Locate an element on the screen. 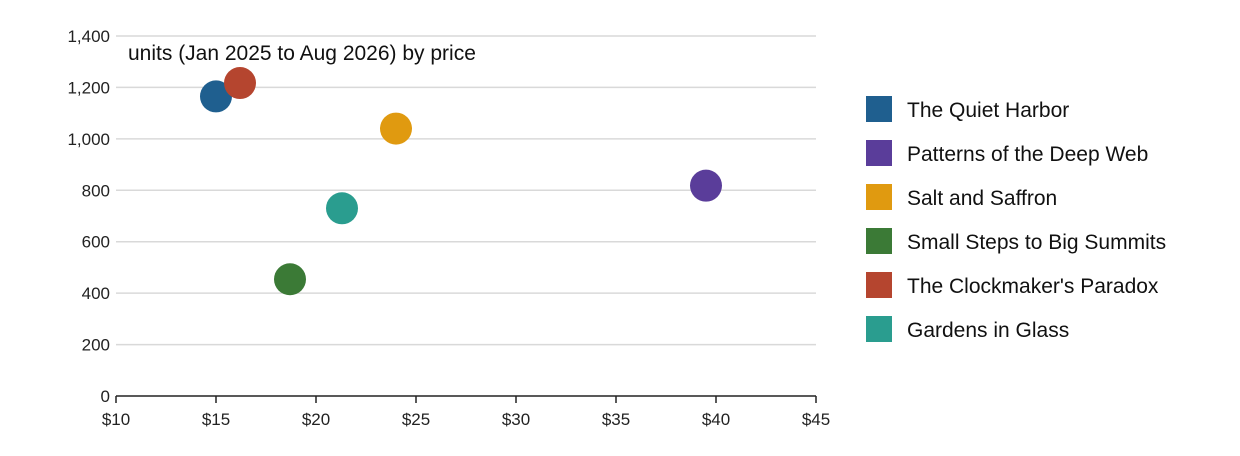 The height and width of the screenshot is (456, 1240). y-tick-label: 200 is located at coordinates (96, 345).